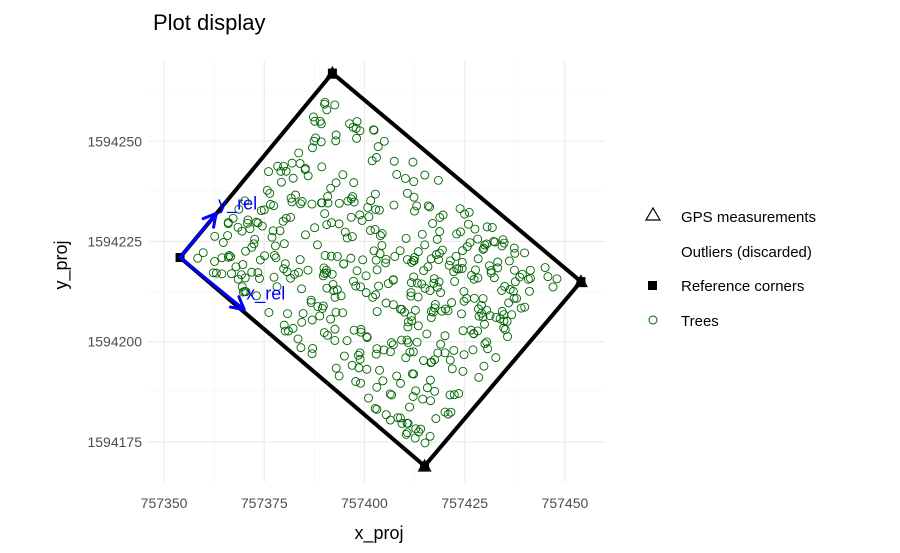  I want to click on x-tick-label: 757450, so click(565, 503).